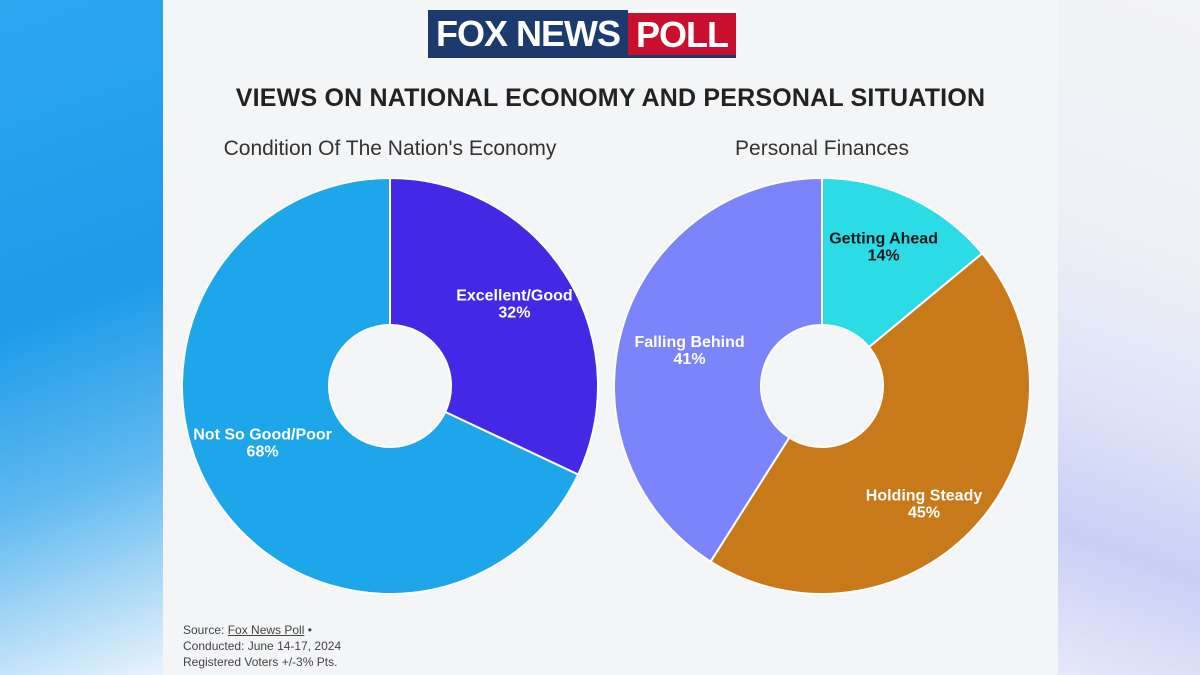 The image size is (1200, 675). What do you see at coordinates (514, 295) in the screenshot?
I see `slice-label: Excellent/Good` at bounding box center [514, 295].